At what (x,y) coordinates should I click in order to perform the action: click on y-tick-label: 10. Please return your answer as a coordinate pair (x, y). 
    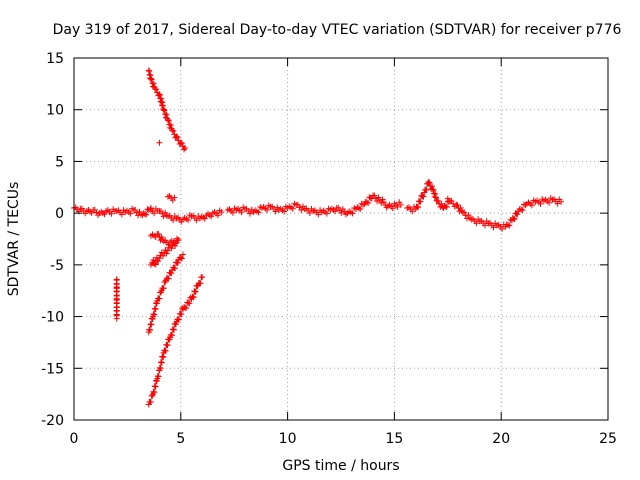
    Looking at the image, I should click on (55, 111).